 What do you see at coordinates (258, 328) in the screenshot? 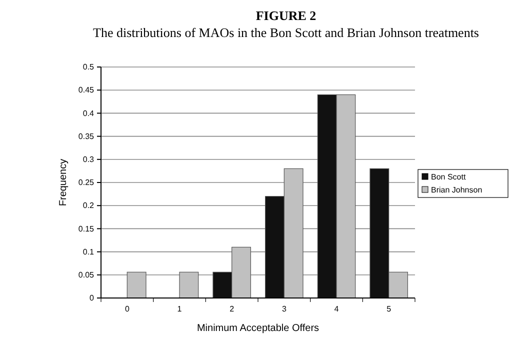
I see `x-axis-title: Minimum Acceptable Offers` at bounding box center [258, 328].